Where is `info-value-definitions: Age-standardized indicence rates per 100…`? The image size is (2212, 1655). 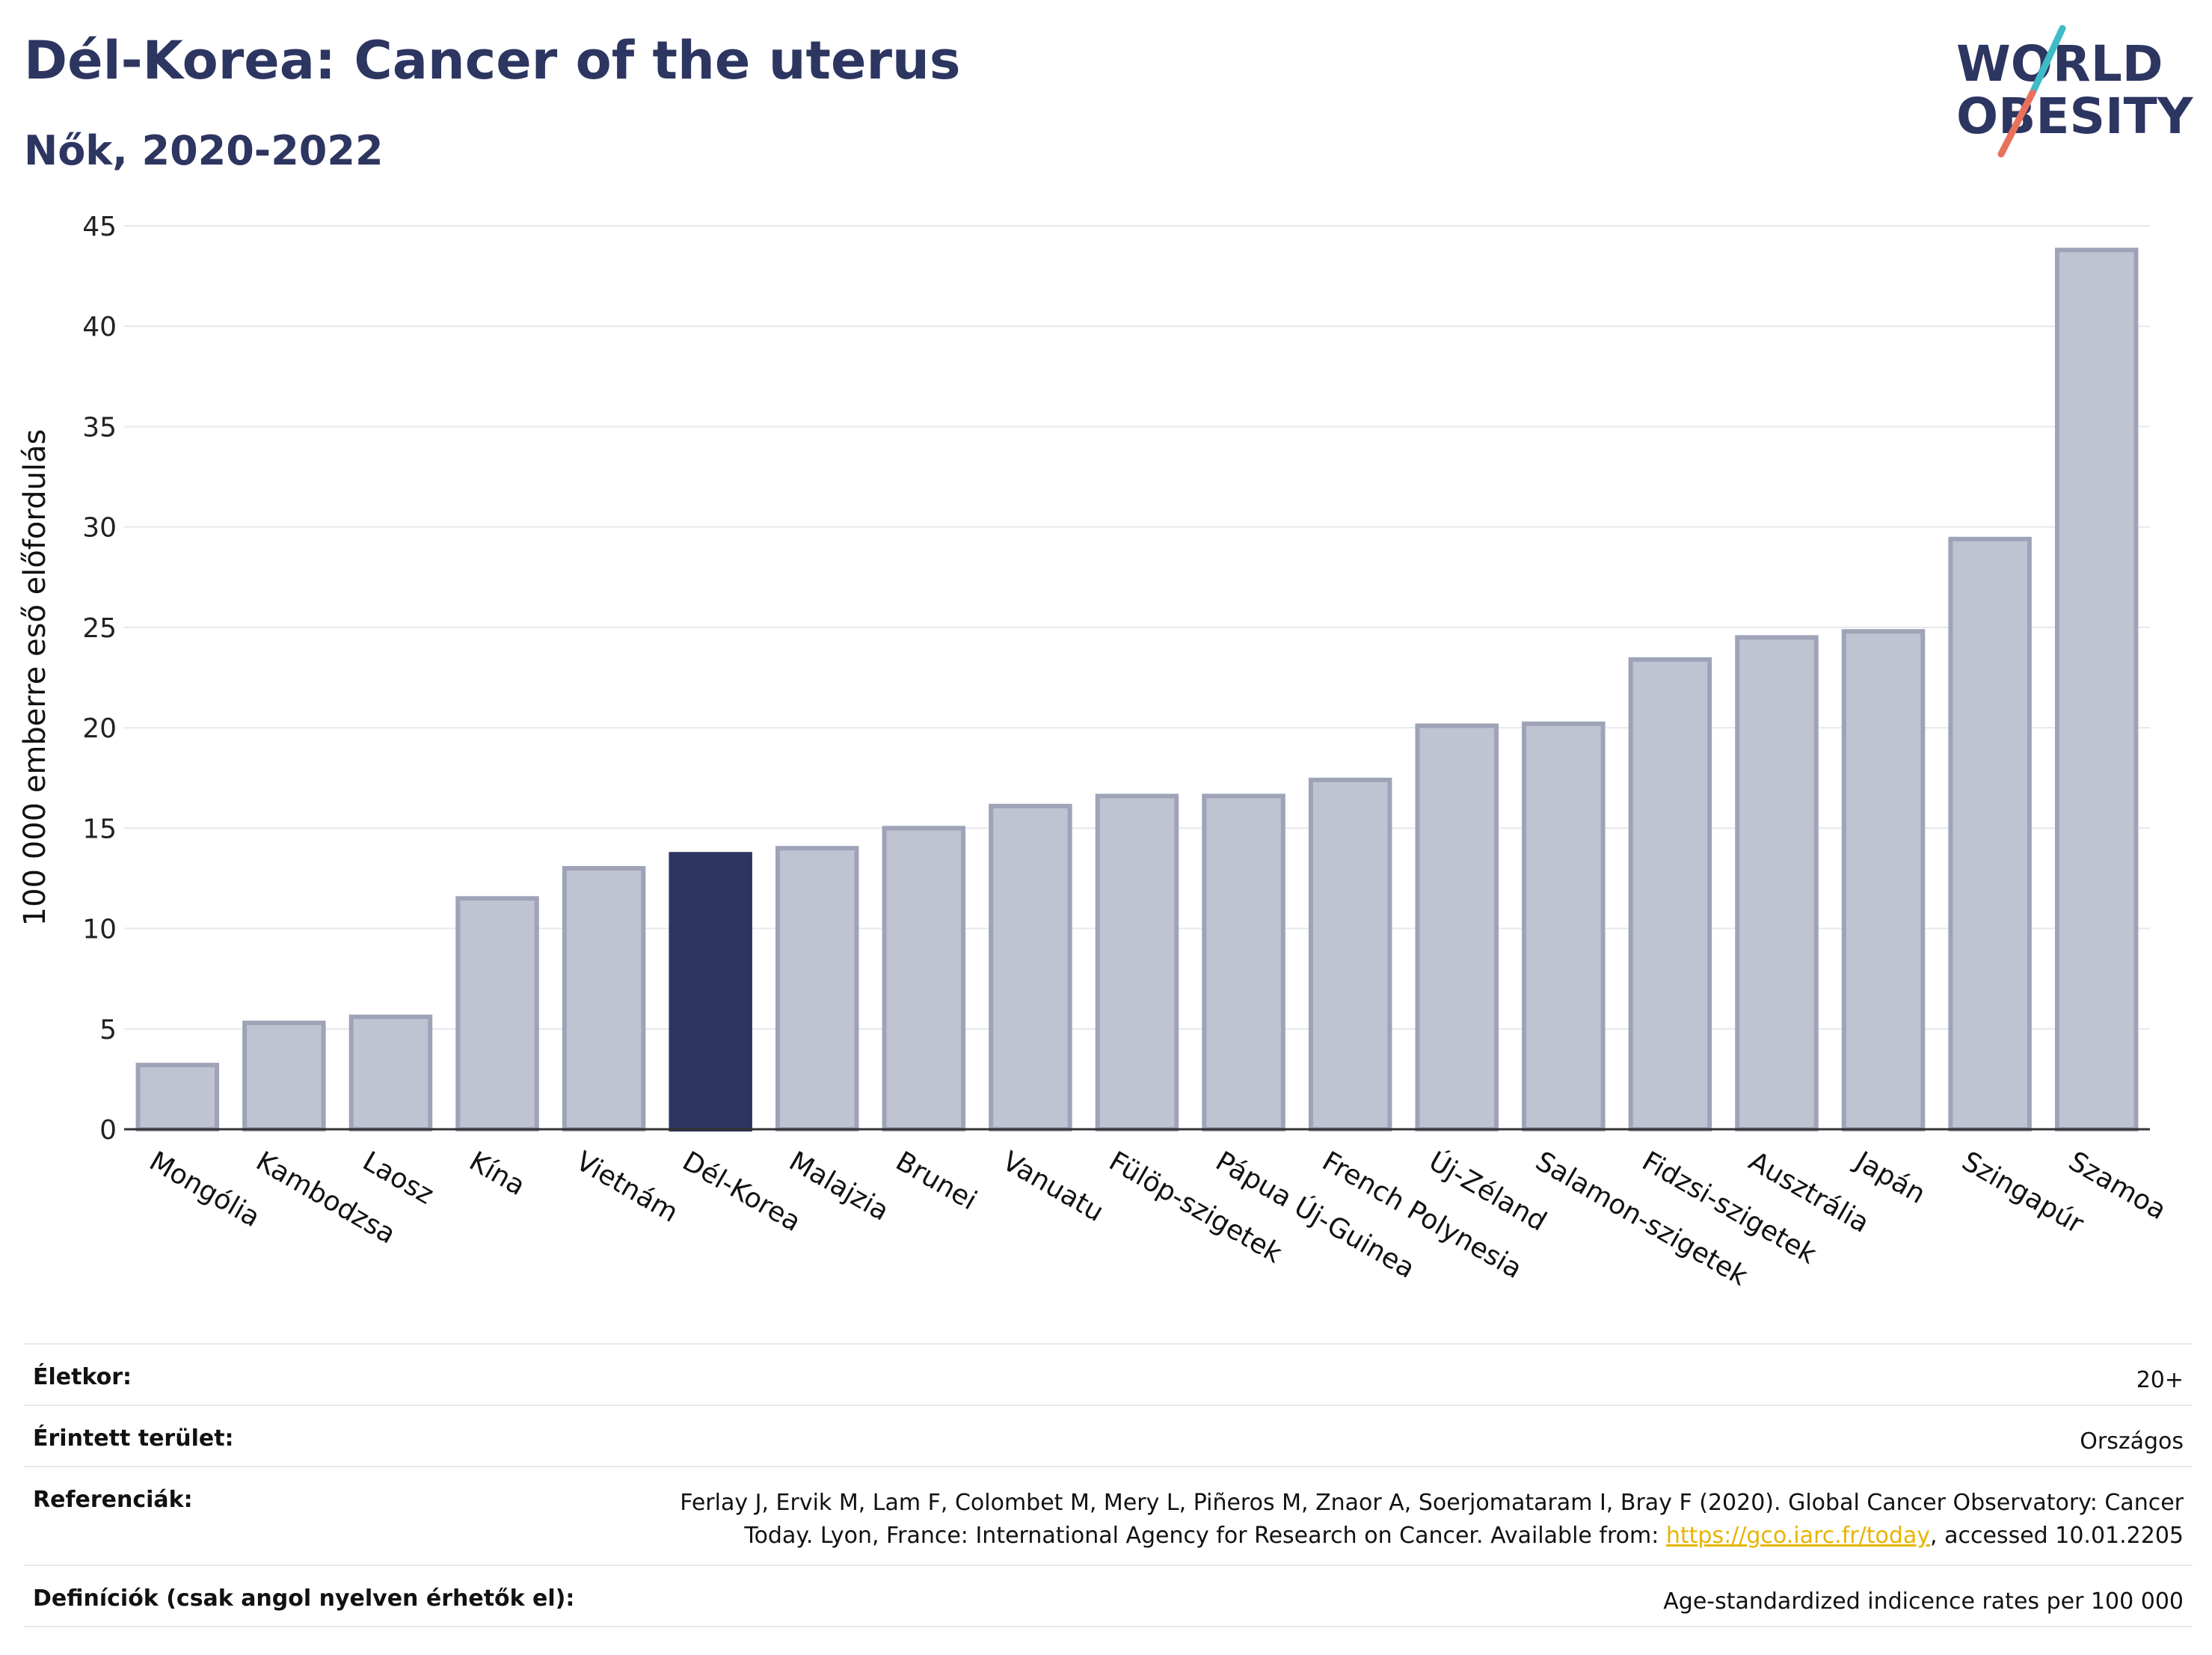 info-value-definitions: Age-standardized indicence rates per 100… is located at coordinates (1401, 1596).